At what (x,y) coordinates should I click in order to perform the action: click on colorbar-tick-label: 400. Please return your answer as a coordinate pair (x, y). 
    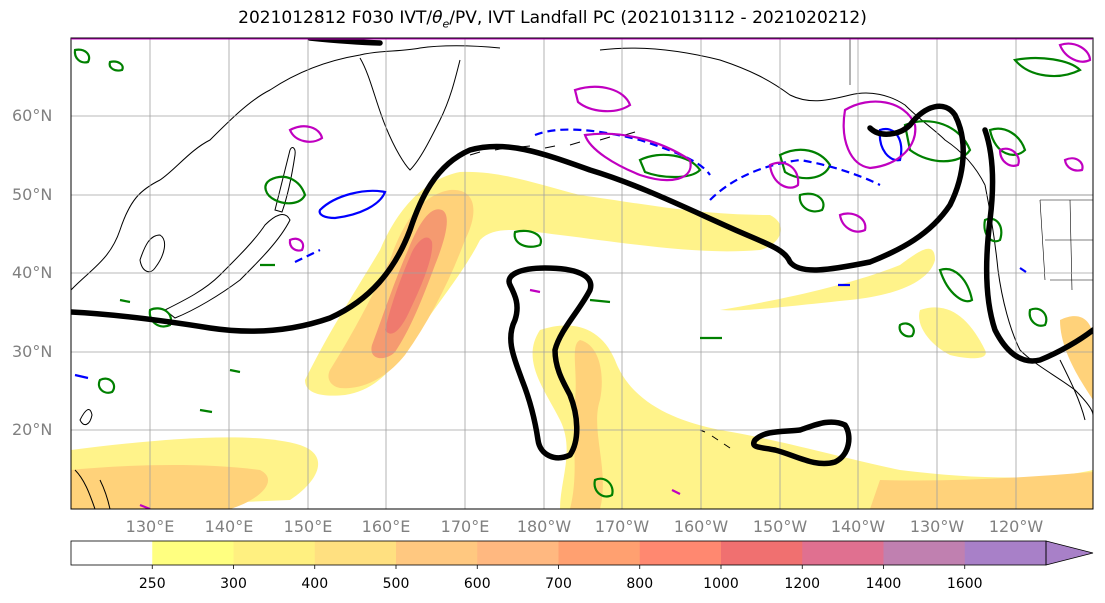
    Looking at the image, I should click on (315, 584).